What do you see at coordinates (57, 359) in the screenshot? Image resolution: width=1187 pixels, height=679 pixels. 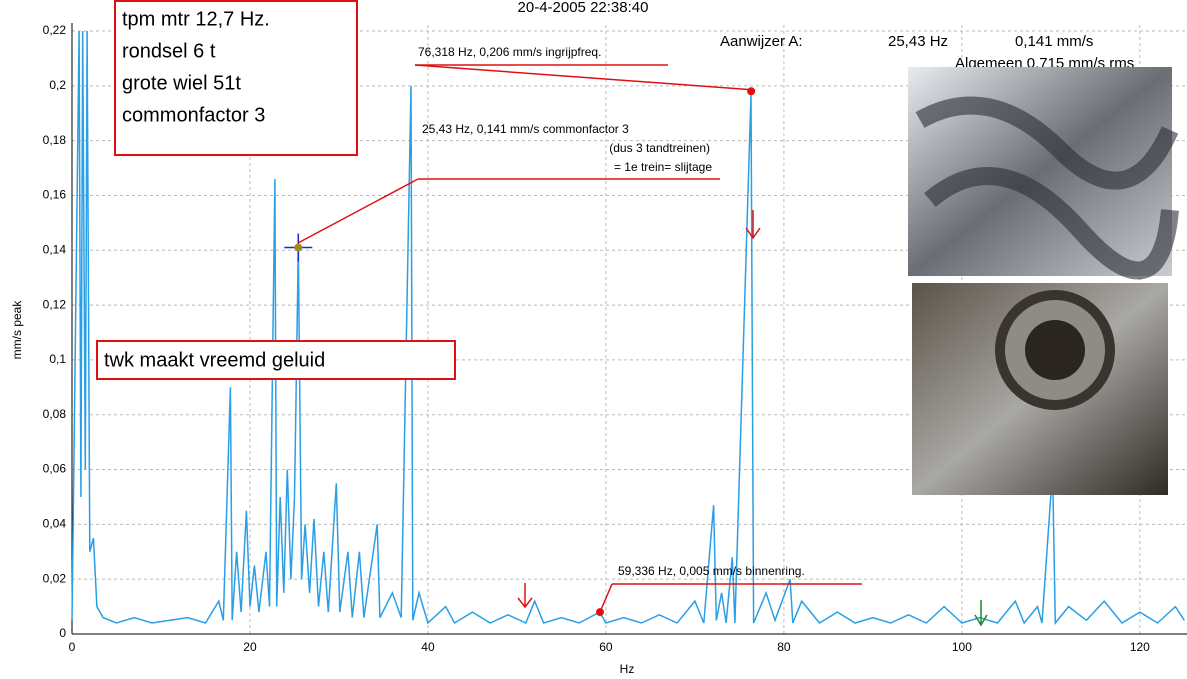 I see `y-tick-label: 0,1` at bounding box center [57, 359].